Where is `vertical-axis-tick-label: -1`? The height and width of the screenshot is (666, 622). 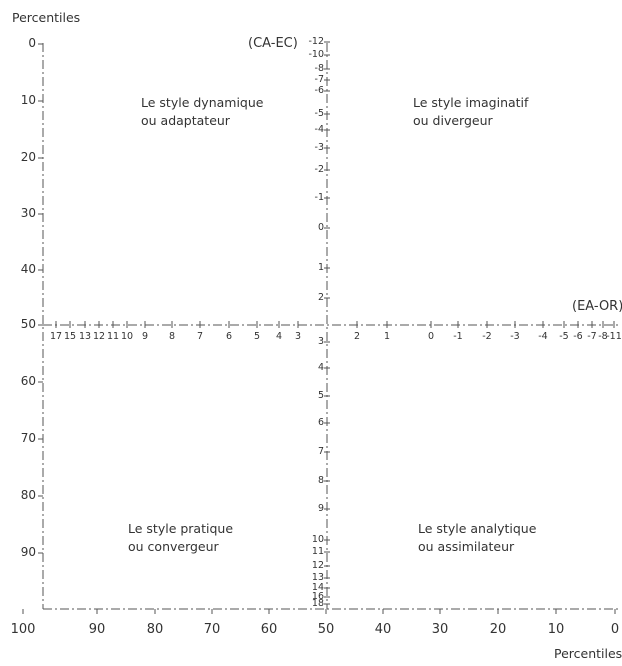
vertical-axis-tick-label: -1 is located at coordinates (319, 197).